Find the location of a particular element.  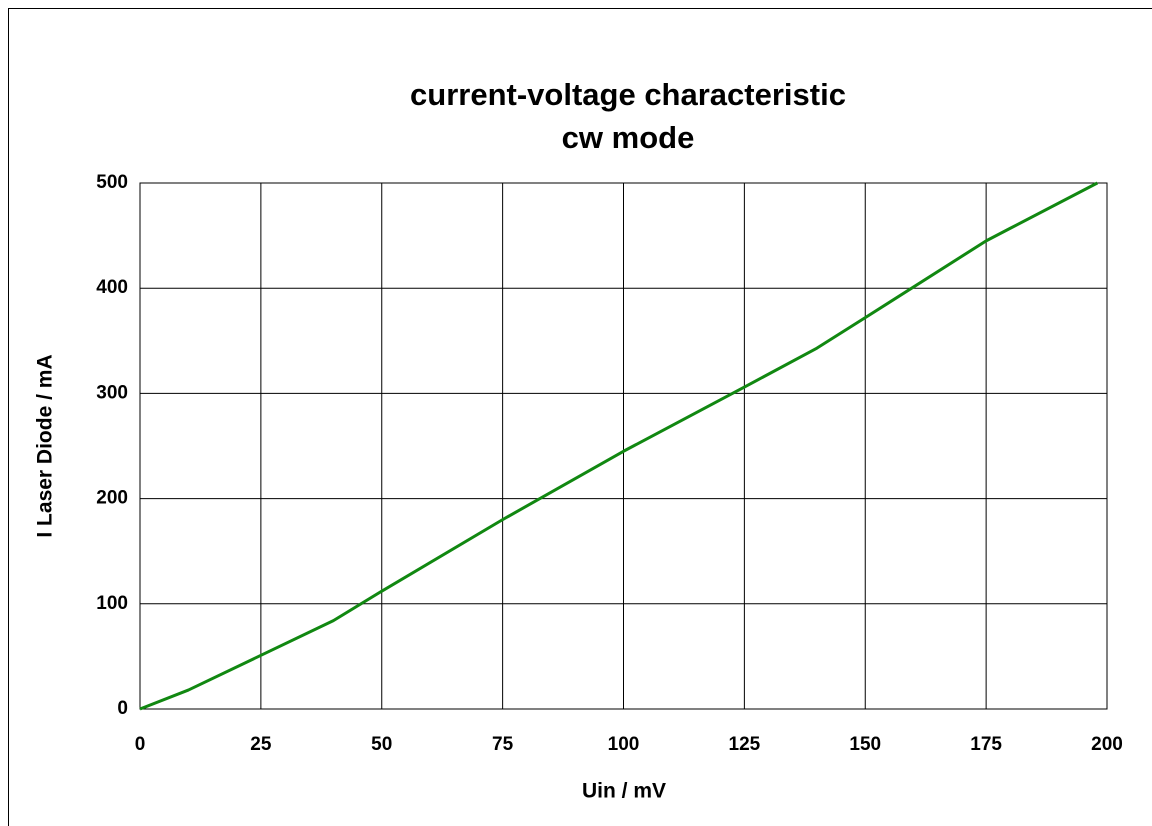

x-tick-label: 150 is located at coordinates (865, 744).